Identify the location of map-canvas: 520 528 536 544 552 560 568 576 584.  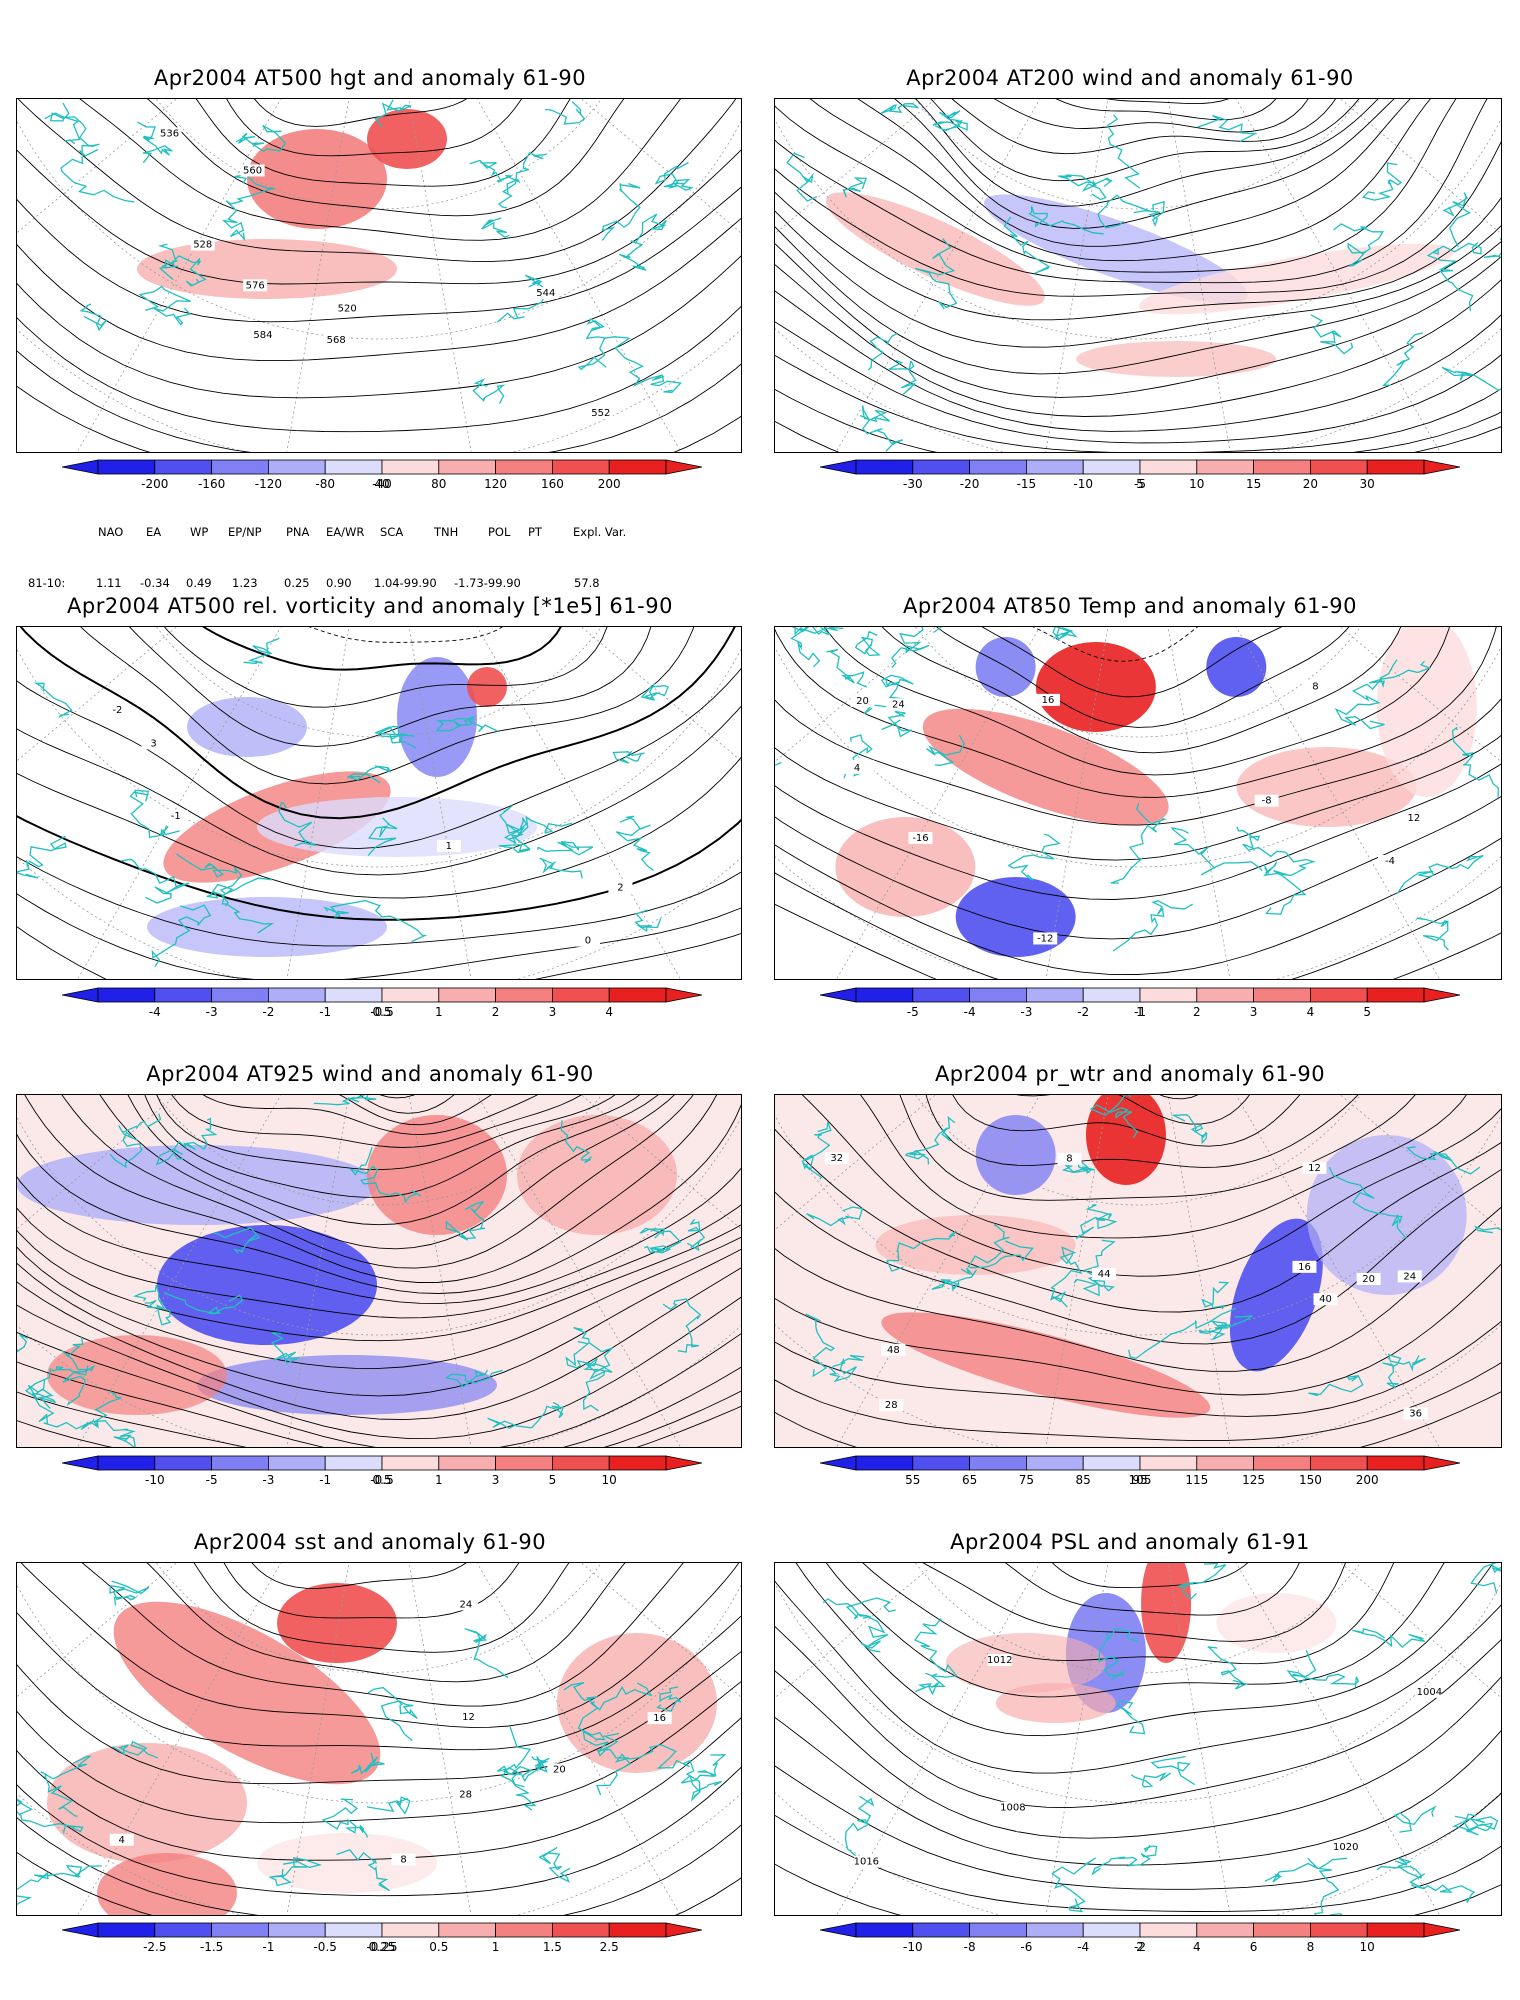
(379, 275).